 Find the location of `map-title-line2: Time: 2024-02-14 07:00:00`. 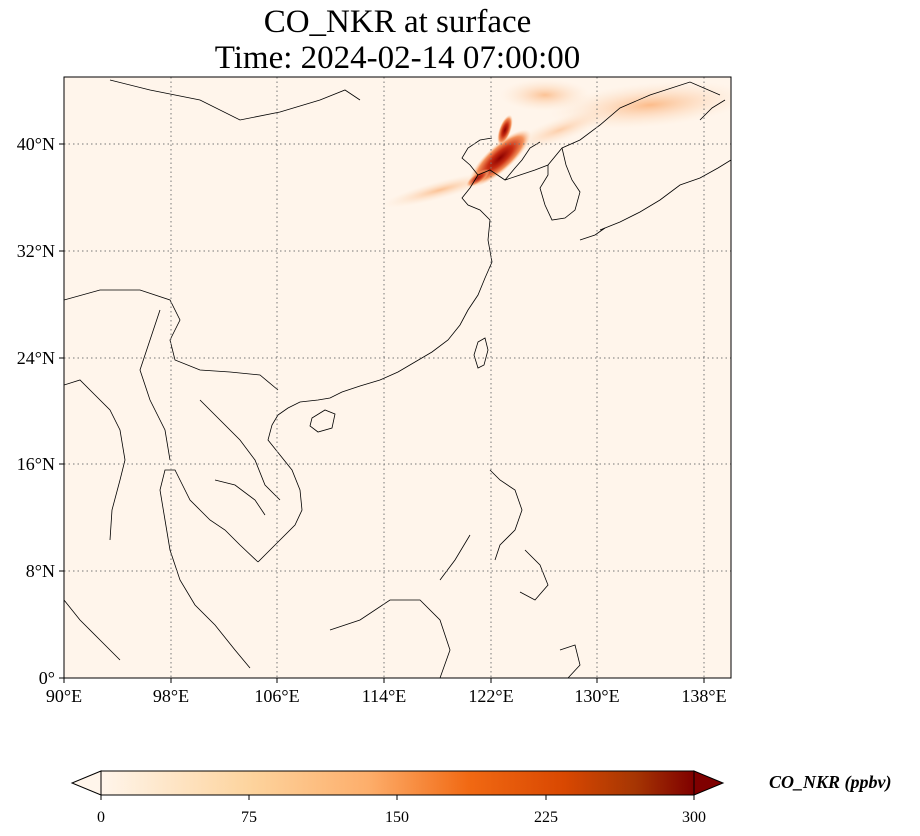

map-title-line2: Time: 2024-02-14 07:00:00 is located at coordinates (397, 58).